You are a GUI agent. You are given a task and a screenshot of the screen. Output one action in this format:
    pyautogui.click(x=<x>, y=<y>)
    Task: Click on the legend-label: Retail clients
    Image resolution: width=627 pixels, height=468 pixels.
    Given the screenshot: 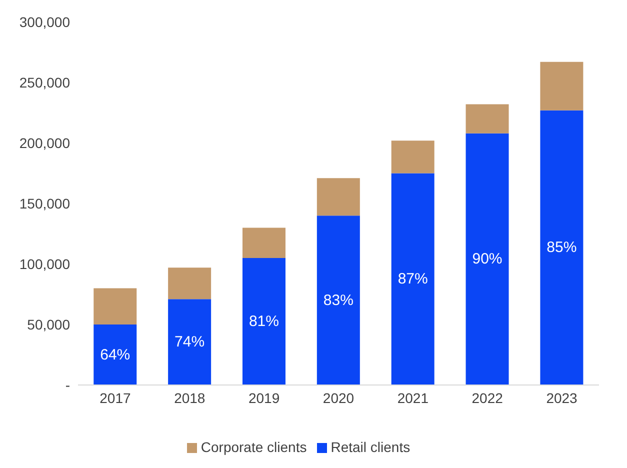 What is the action you would take?
    pyautogui.click(x=370, y=447)
    